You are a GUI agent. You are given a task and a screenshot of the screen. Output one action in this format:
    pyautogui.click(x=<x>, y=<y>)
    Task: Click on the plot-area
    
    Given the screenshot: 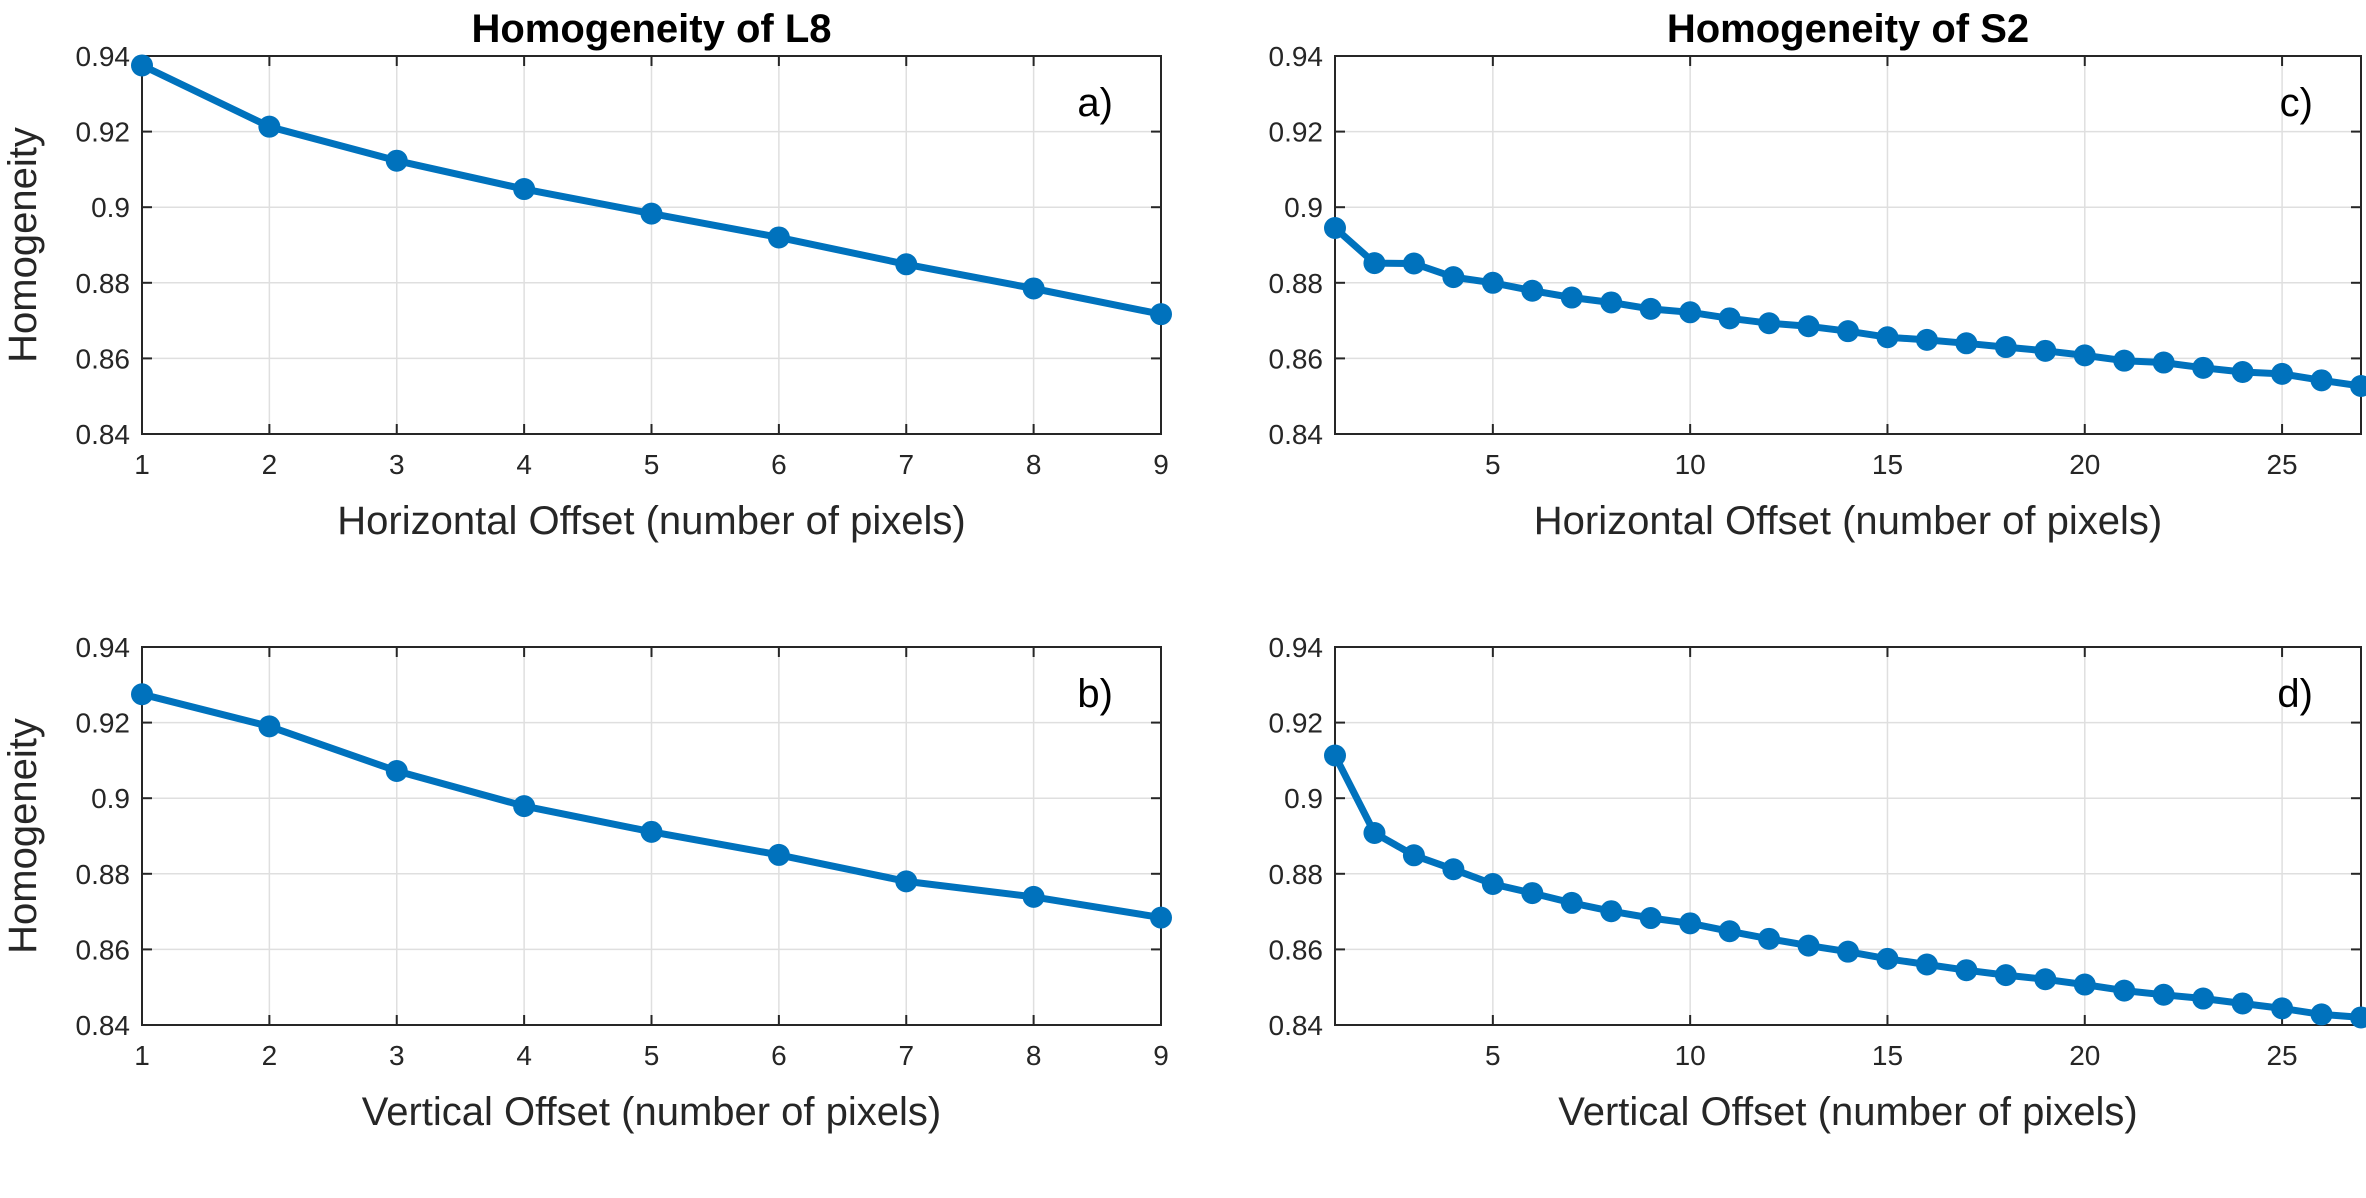 What is the action you would take?
    pyautogui.click(x=1848, y=836)
    